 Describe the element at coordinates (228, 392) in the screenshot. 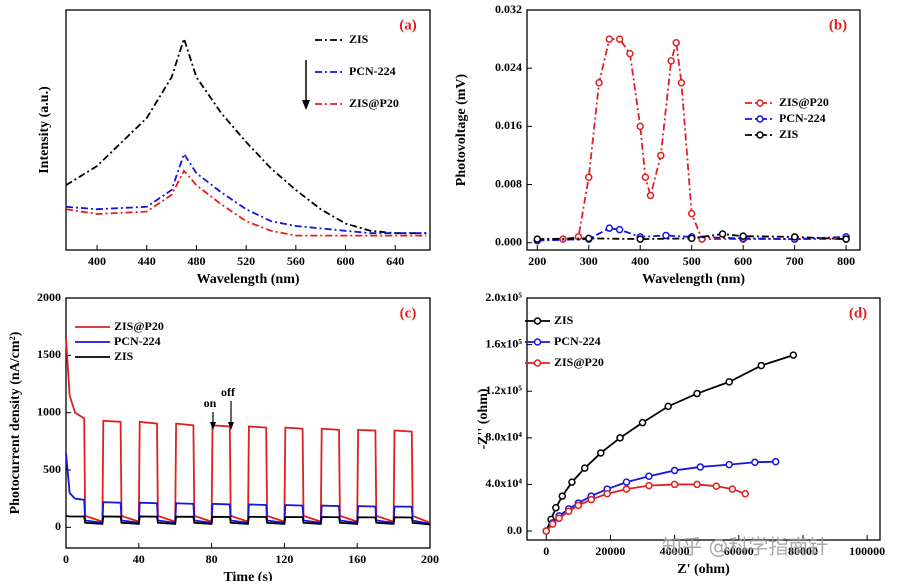

I see `annotation: off` at that location.